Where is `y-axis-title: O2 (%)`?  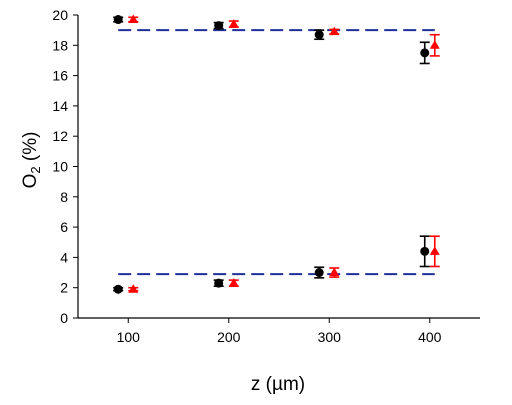
y-axis-title: O2 (%) is located at coordinates (31, 160).